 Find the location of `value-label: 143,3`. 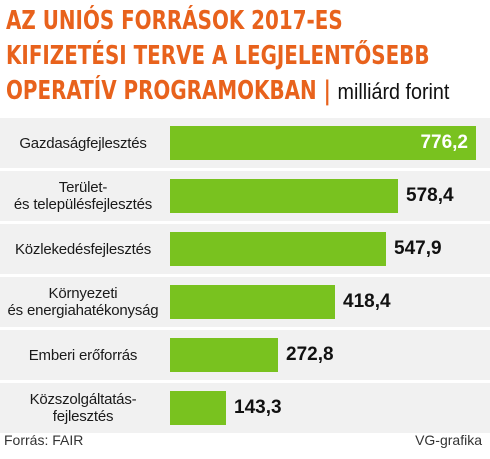

value-label: 143,3 is located at coordinates (258, 407).